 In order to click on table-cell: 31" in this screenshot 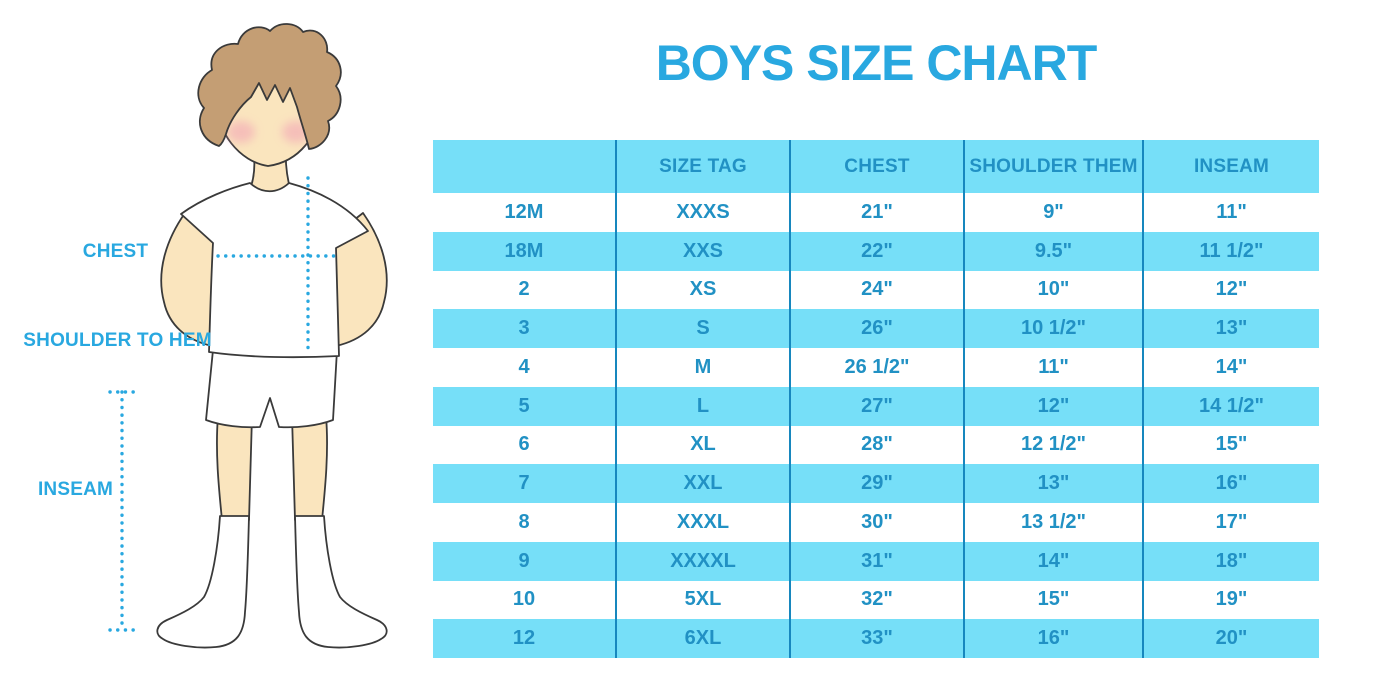, I will do `click(876, 561)`.